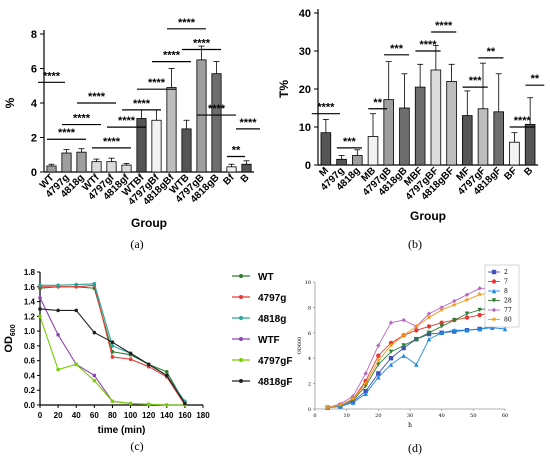 This screenshot has width=550, height=465. What do you see at coordinates (96, 167) in the screenshot?
I see `bar-WTf` at bounding box center [96, 167].